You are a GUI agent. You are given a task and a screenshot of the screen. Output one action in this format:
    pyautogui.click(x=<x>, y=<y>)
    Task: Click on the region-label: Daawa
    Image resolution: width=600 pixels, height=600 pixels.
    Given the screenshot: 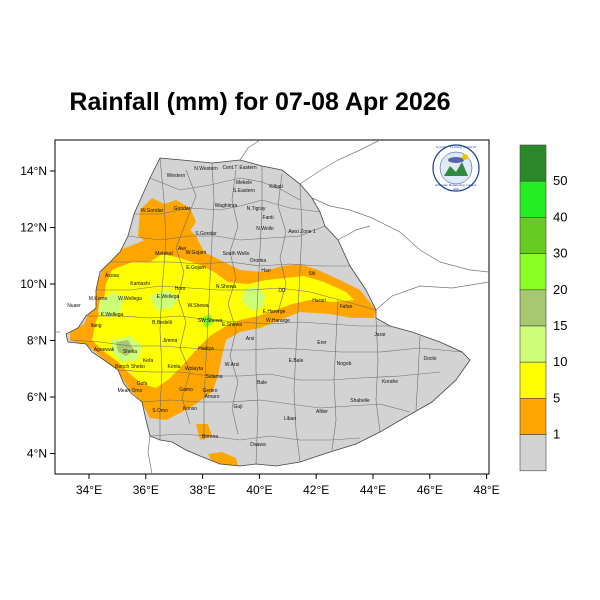 What is the action you would take?
    pyautogui.click(x=258, y=445)
    